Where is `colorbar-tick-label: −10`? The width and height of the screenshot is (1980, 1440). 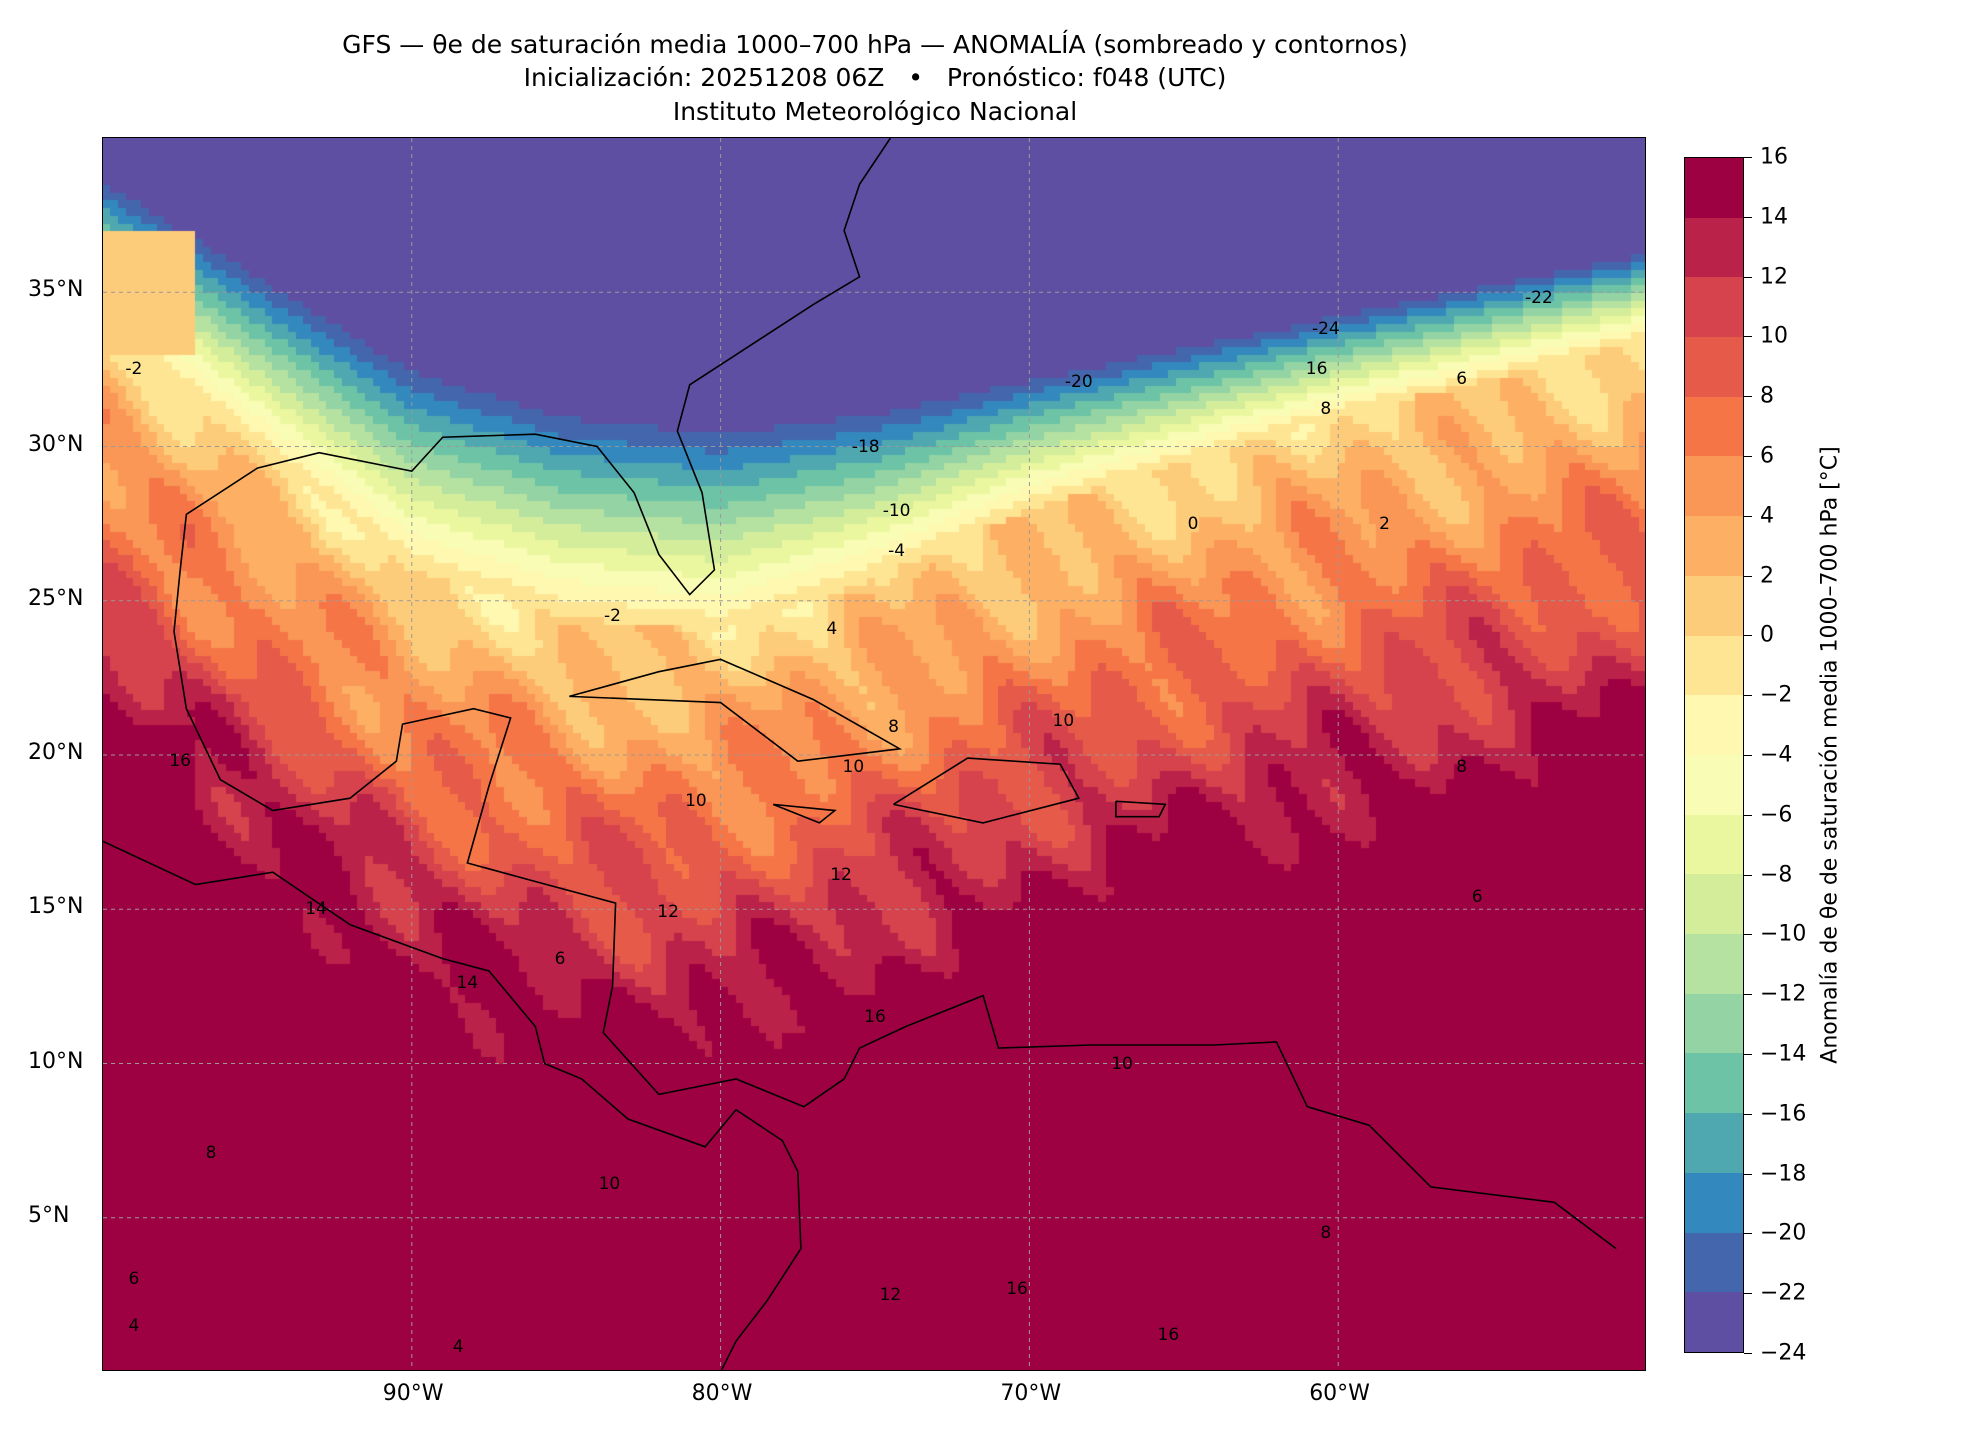
colorbar-tick-label: −10 is located at coordinates (1783, 934).